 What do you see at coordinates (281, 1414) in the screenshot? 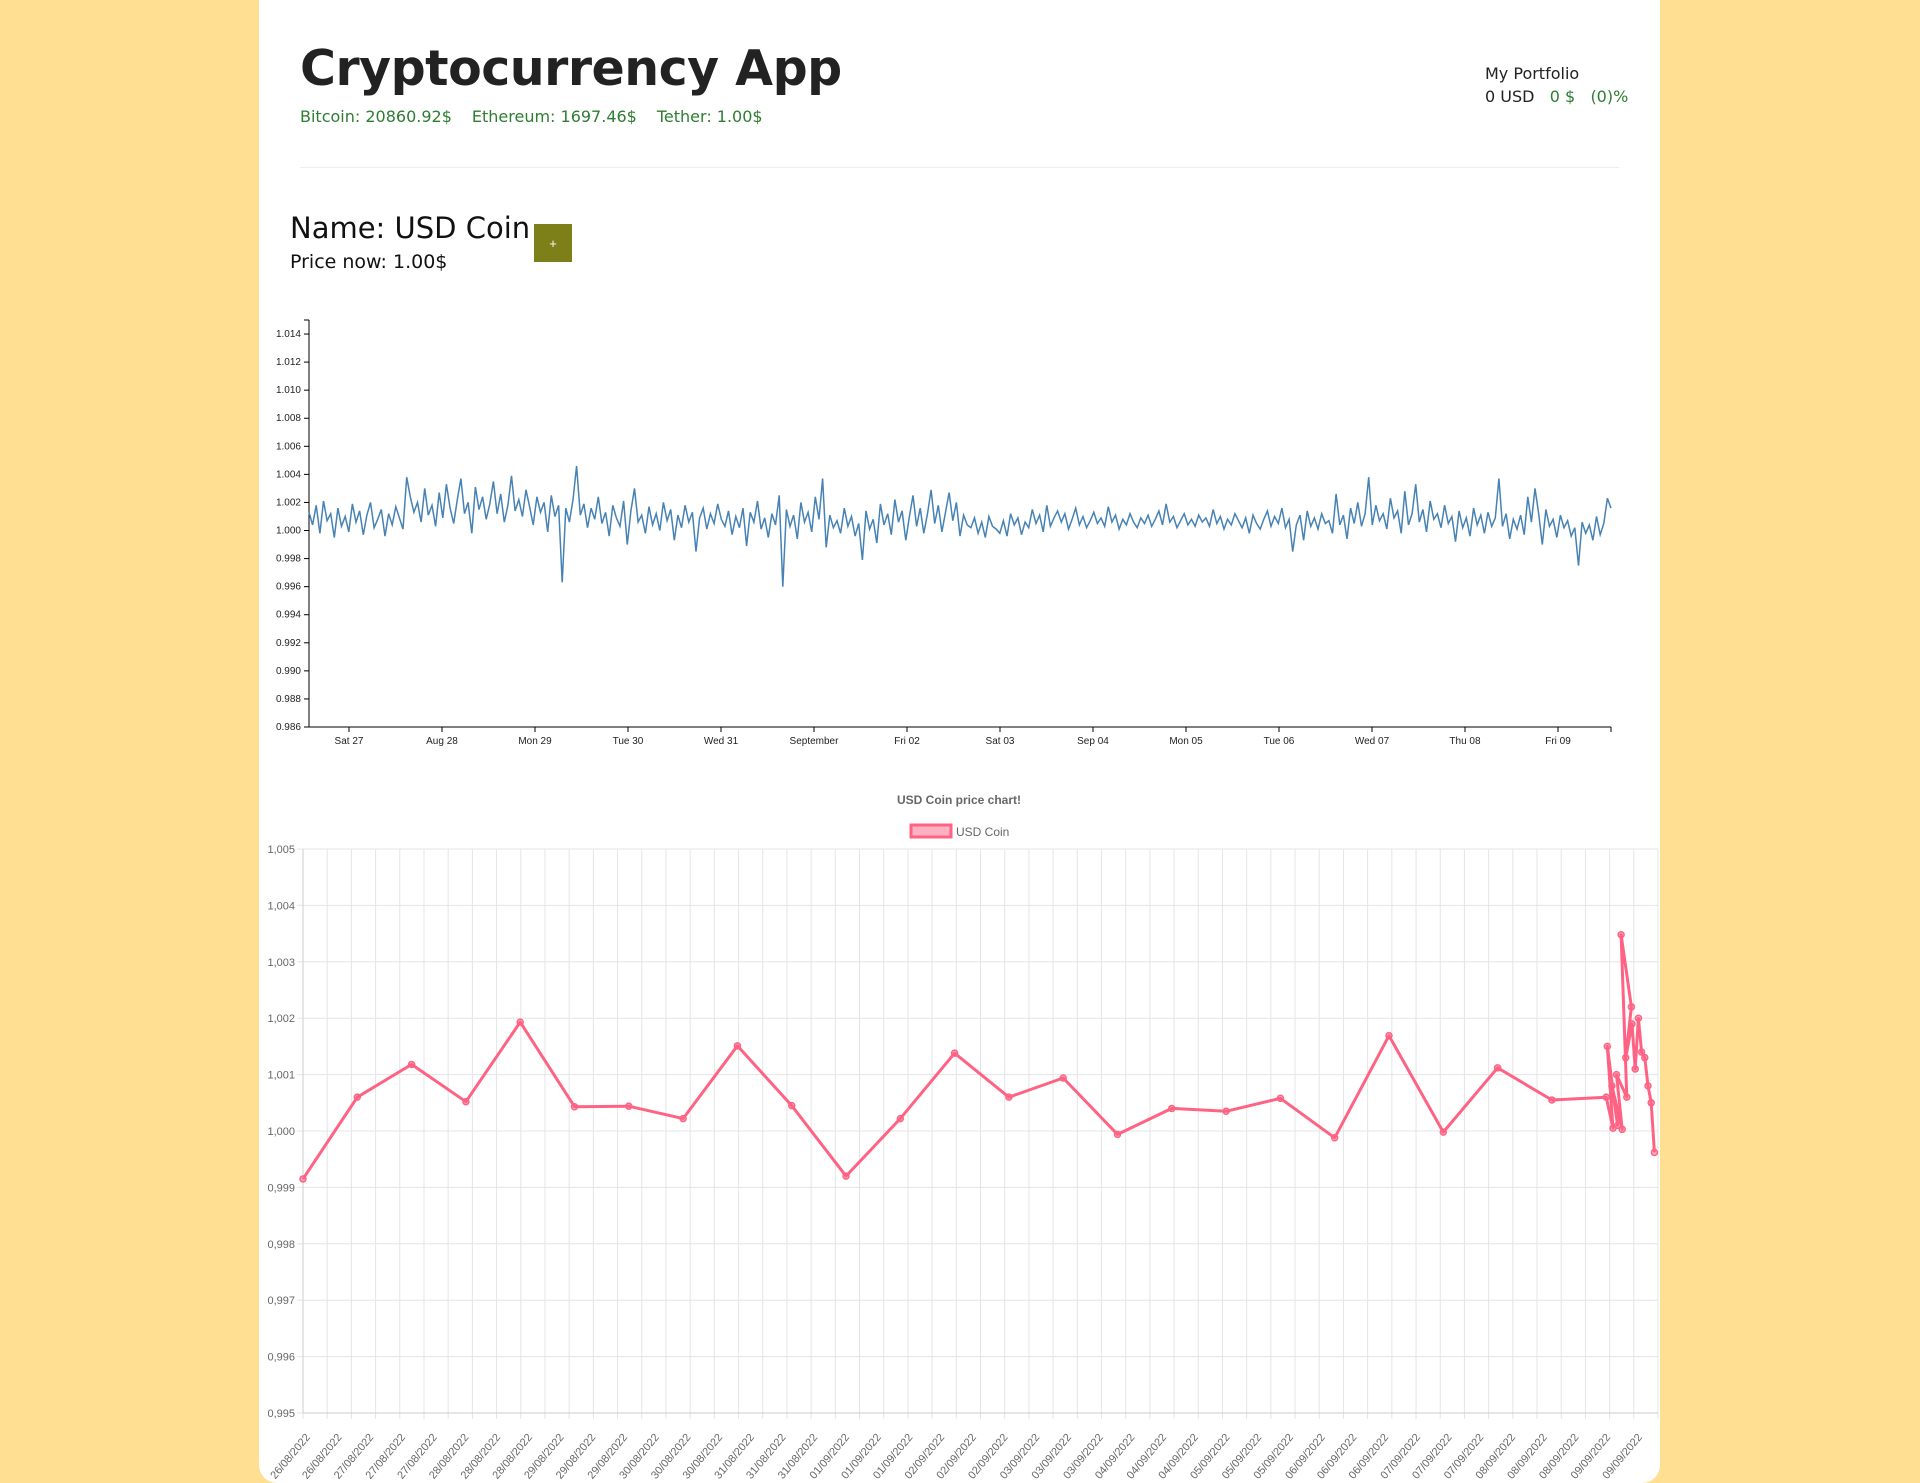
I see `y-tick-label: 0,995` at bounding box center [281, 1414].